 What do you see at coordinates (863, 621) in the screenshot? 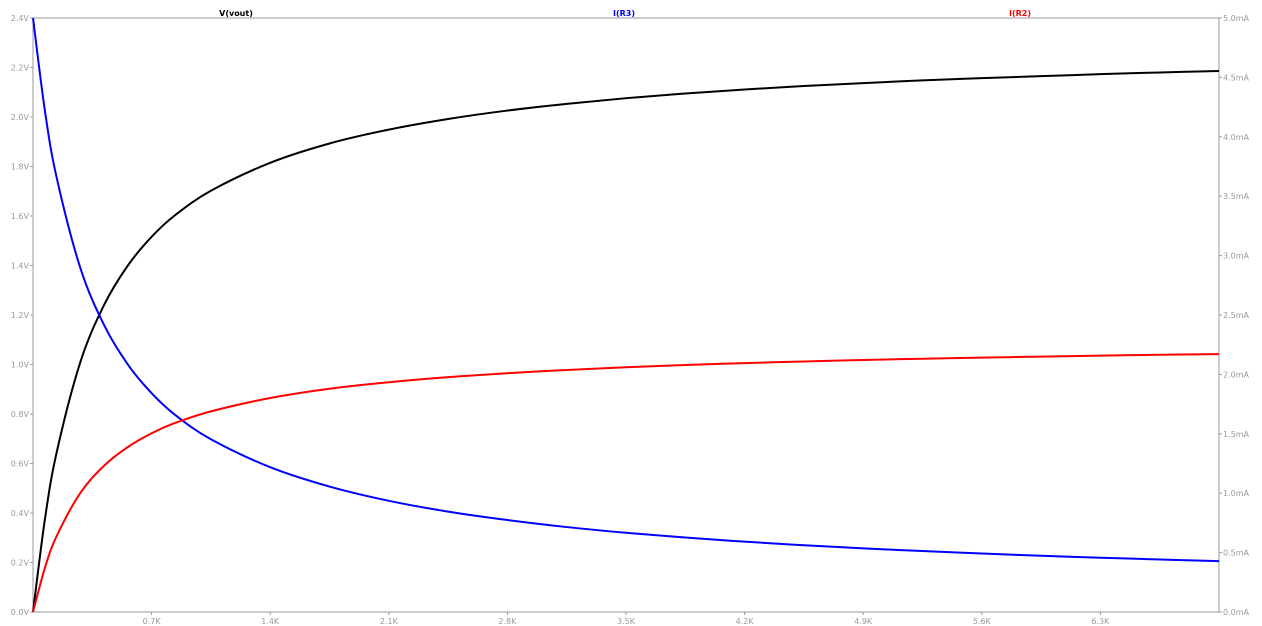
I see `x-tick-label: 4.9K` at bounding box center [863, 621].